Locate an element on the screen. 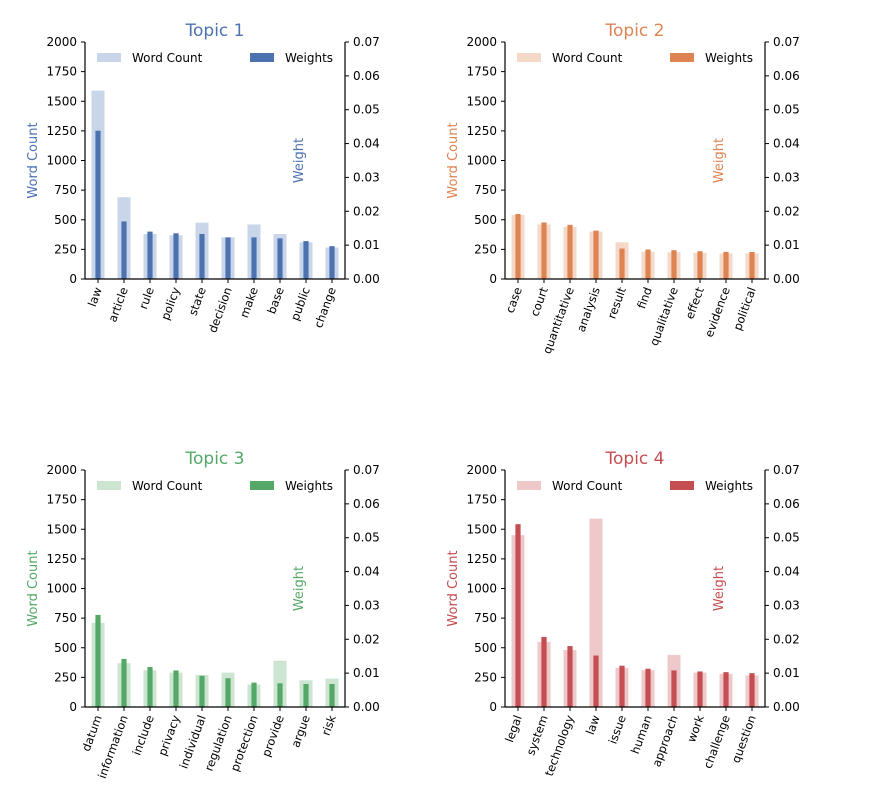  x-tick-label: effect is located at coordinates (694, 303).